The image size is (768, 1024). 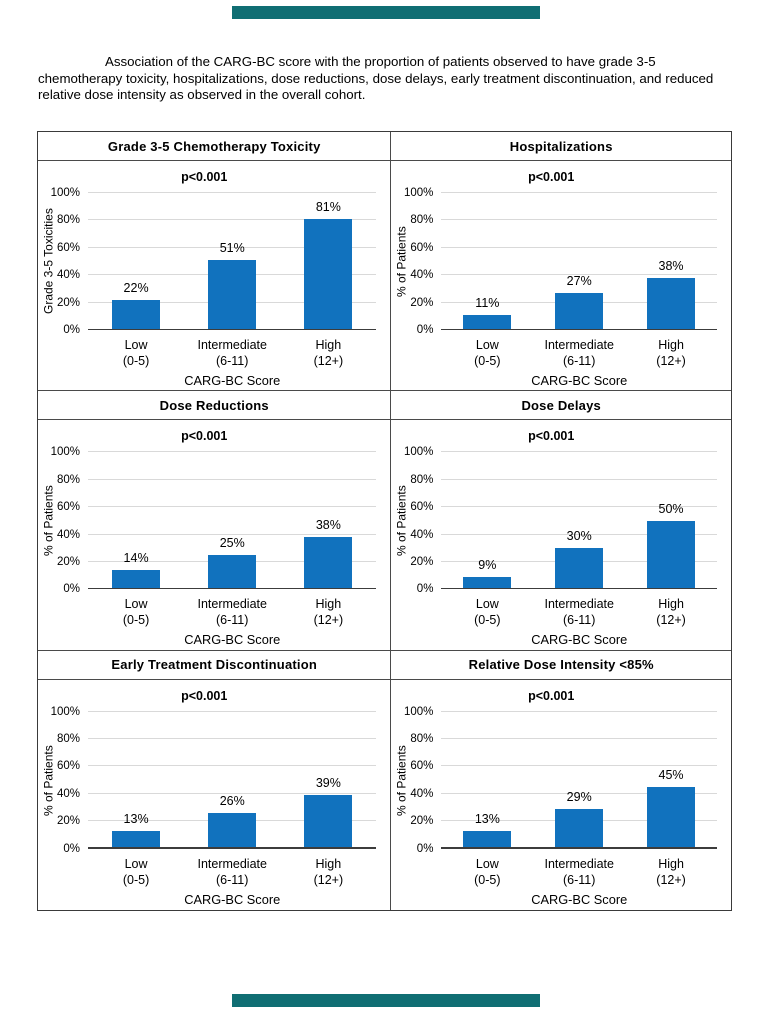 I want to click on bar-slot: 51%, so click(x=232, y=261).